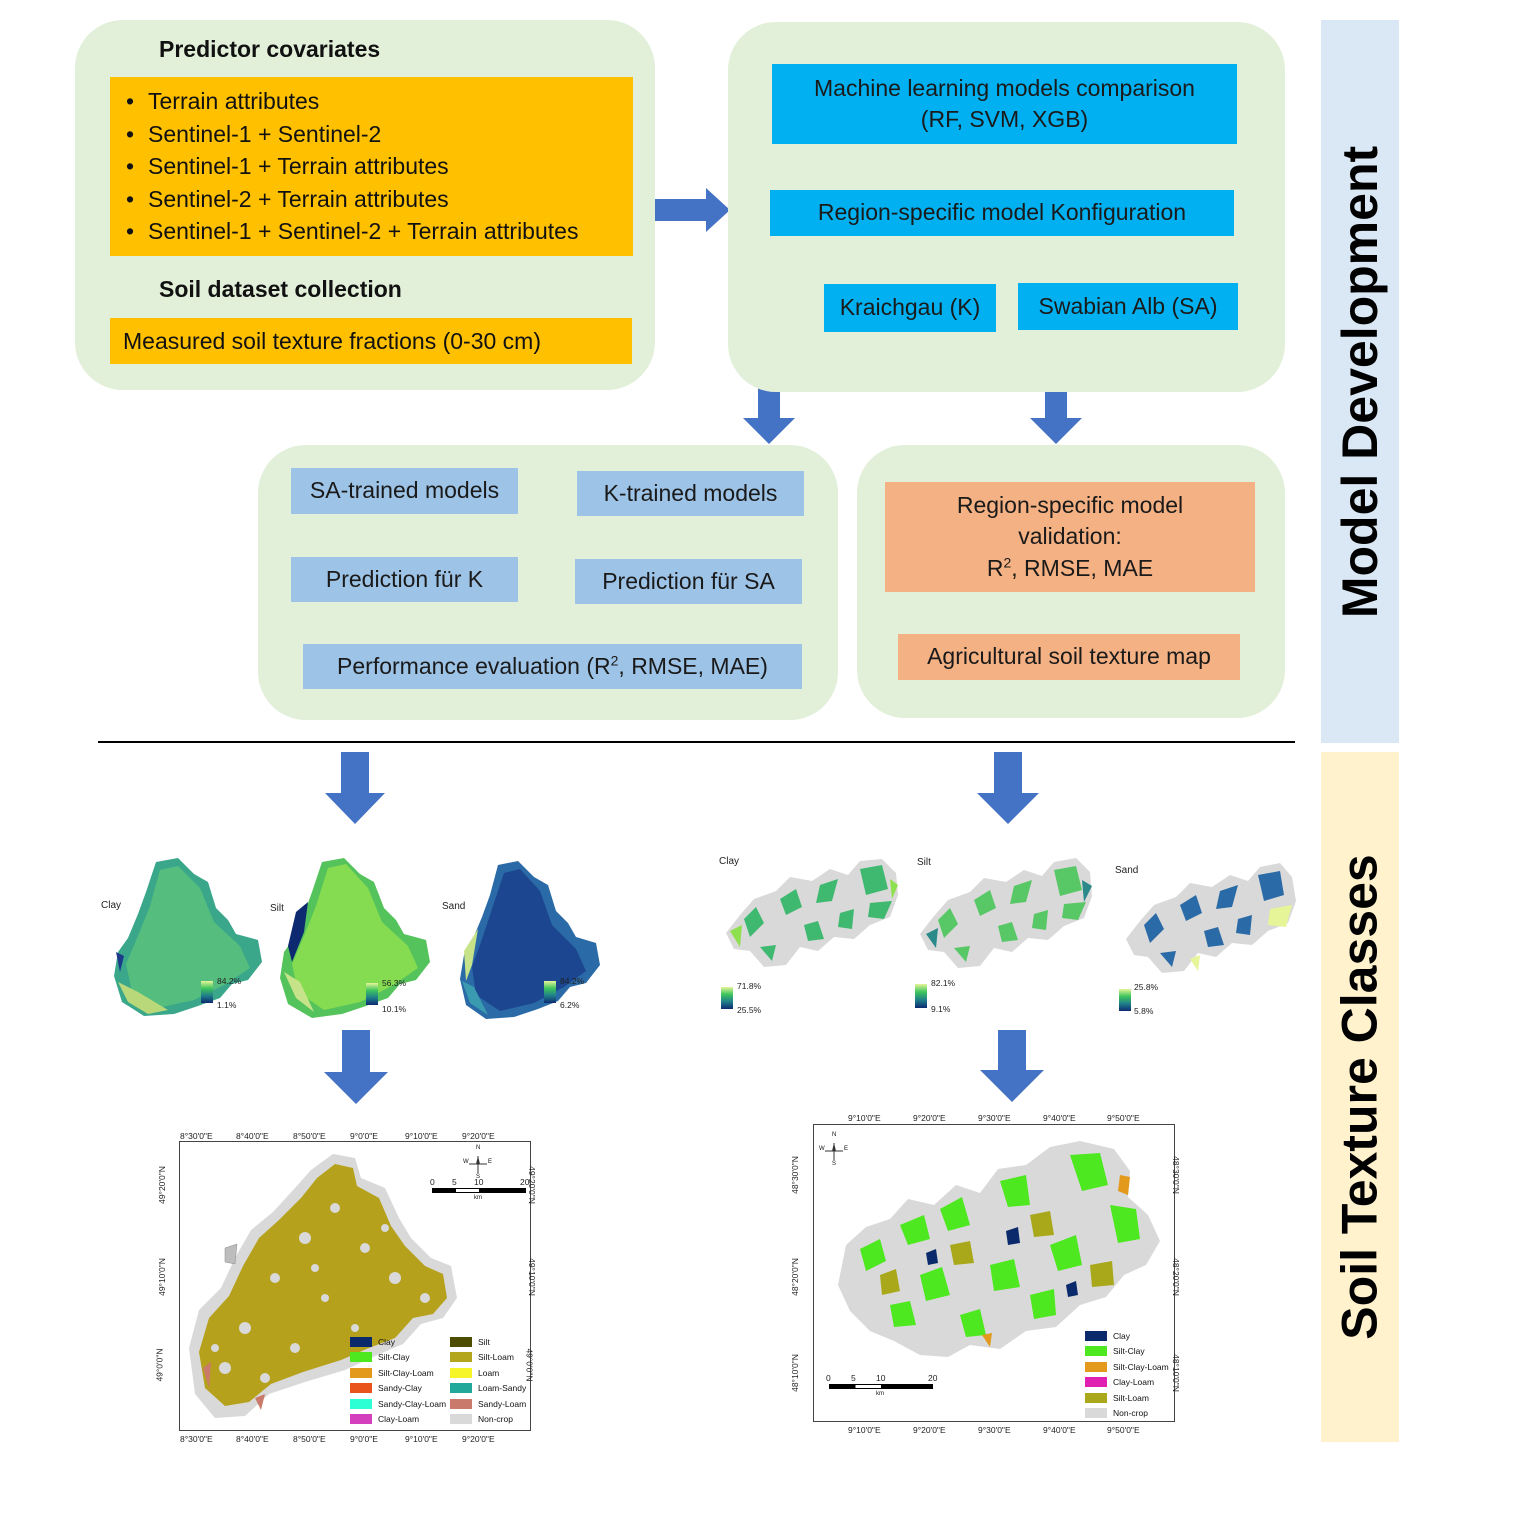  Describe the element at coordinates (1130, 1336) in the screenshot. I see `legend-item: Clay` at that location.